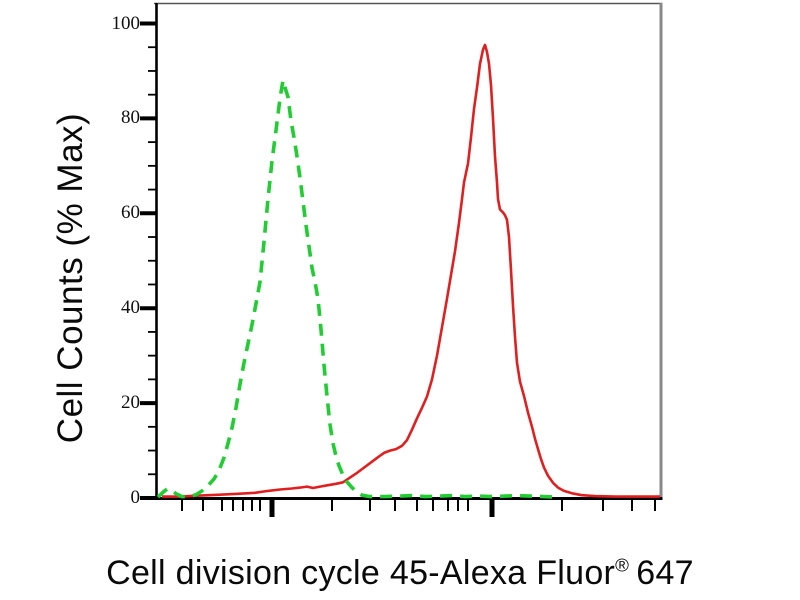 Image resolution: width=800 pixels, height=600 pixels. Describe the element at coordinates (126, 23) in the screenshot. I see `y-axis-tick-label: 100` at that location.